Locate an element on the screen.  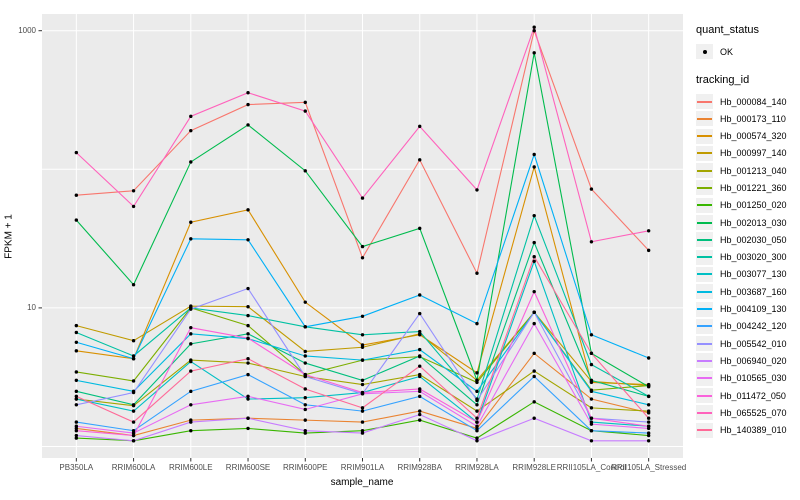
x-tick-label: PB350LA is located at coordinates (76, 467).